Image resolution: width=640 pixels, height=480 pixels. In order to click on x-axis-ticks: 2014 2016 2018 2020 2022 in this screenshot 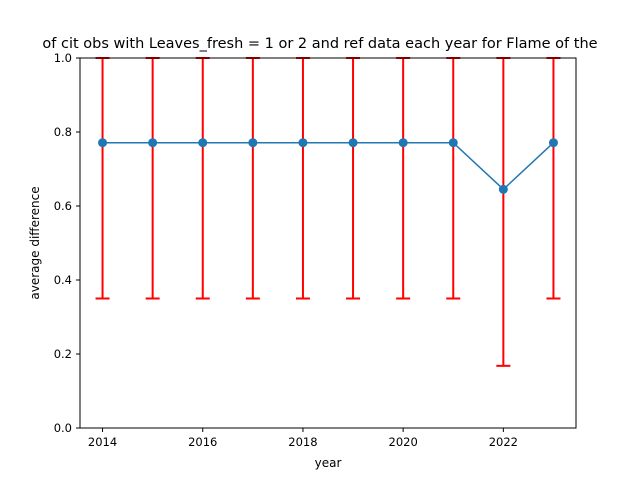, I will do `click(303, 438)`.